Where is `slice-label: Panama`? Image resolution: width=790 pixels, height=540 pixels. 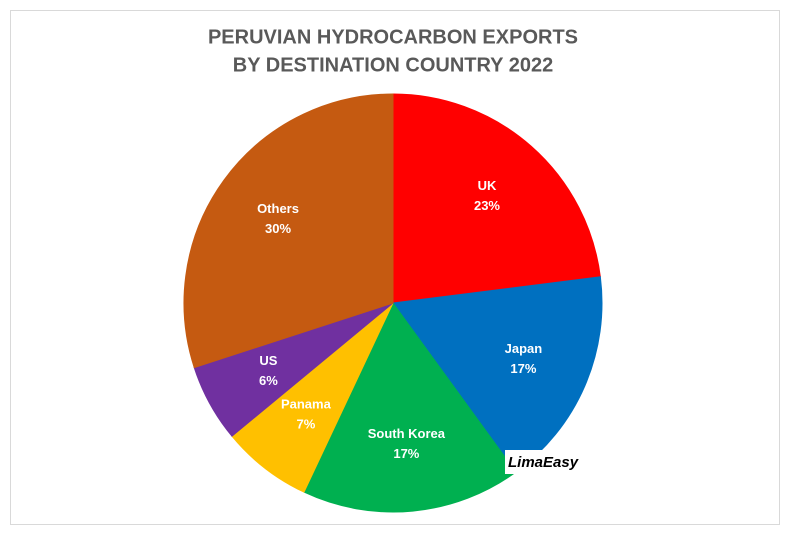
slice-label: Panama is located at coordinates (306, 404).